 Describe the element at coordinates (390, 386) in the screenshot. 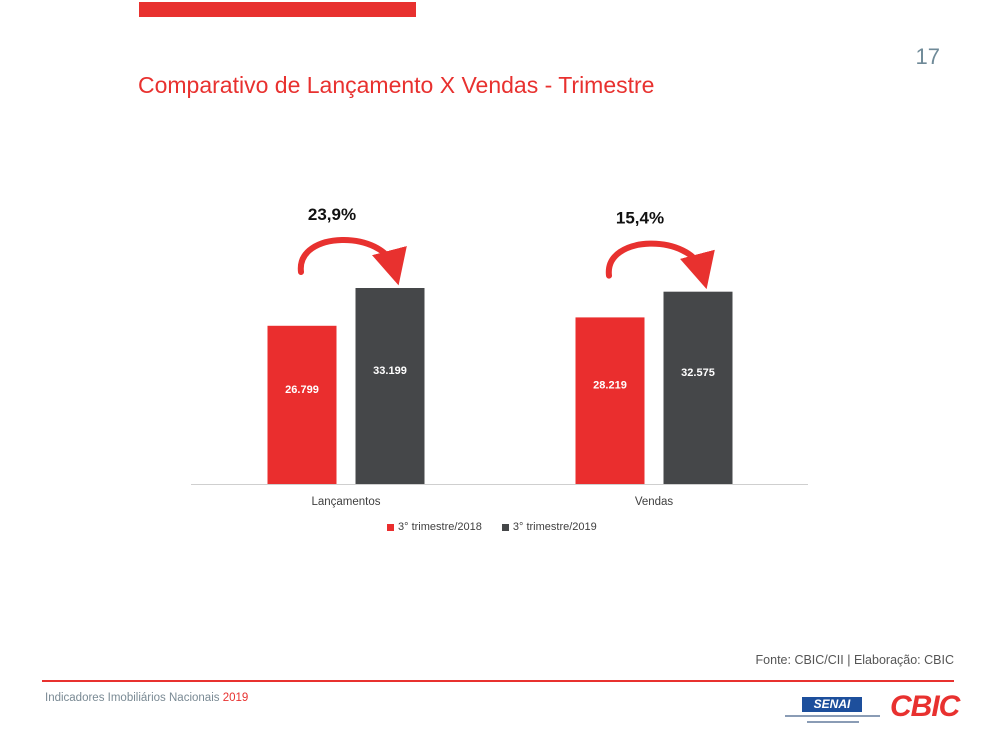

I see `bar-lançamentos-2019` at that location.